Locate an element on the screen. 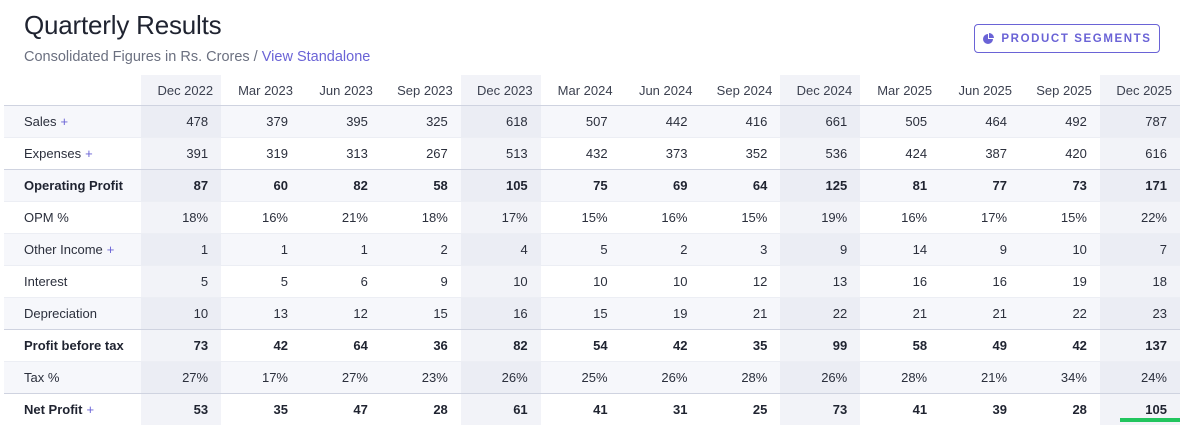  subtitle-text: Consolidated Figures in Rs. Crores / is located at coordinates (143, 57).